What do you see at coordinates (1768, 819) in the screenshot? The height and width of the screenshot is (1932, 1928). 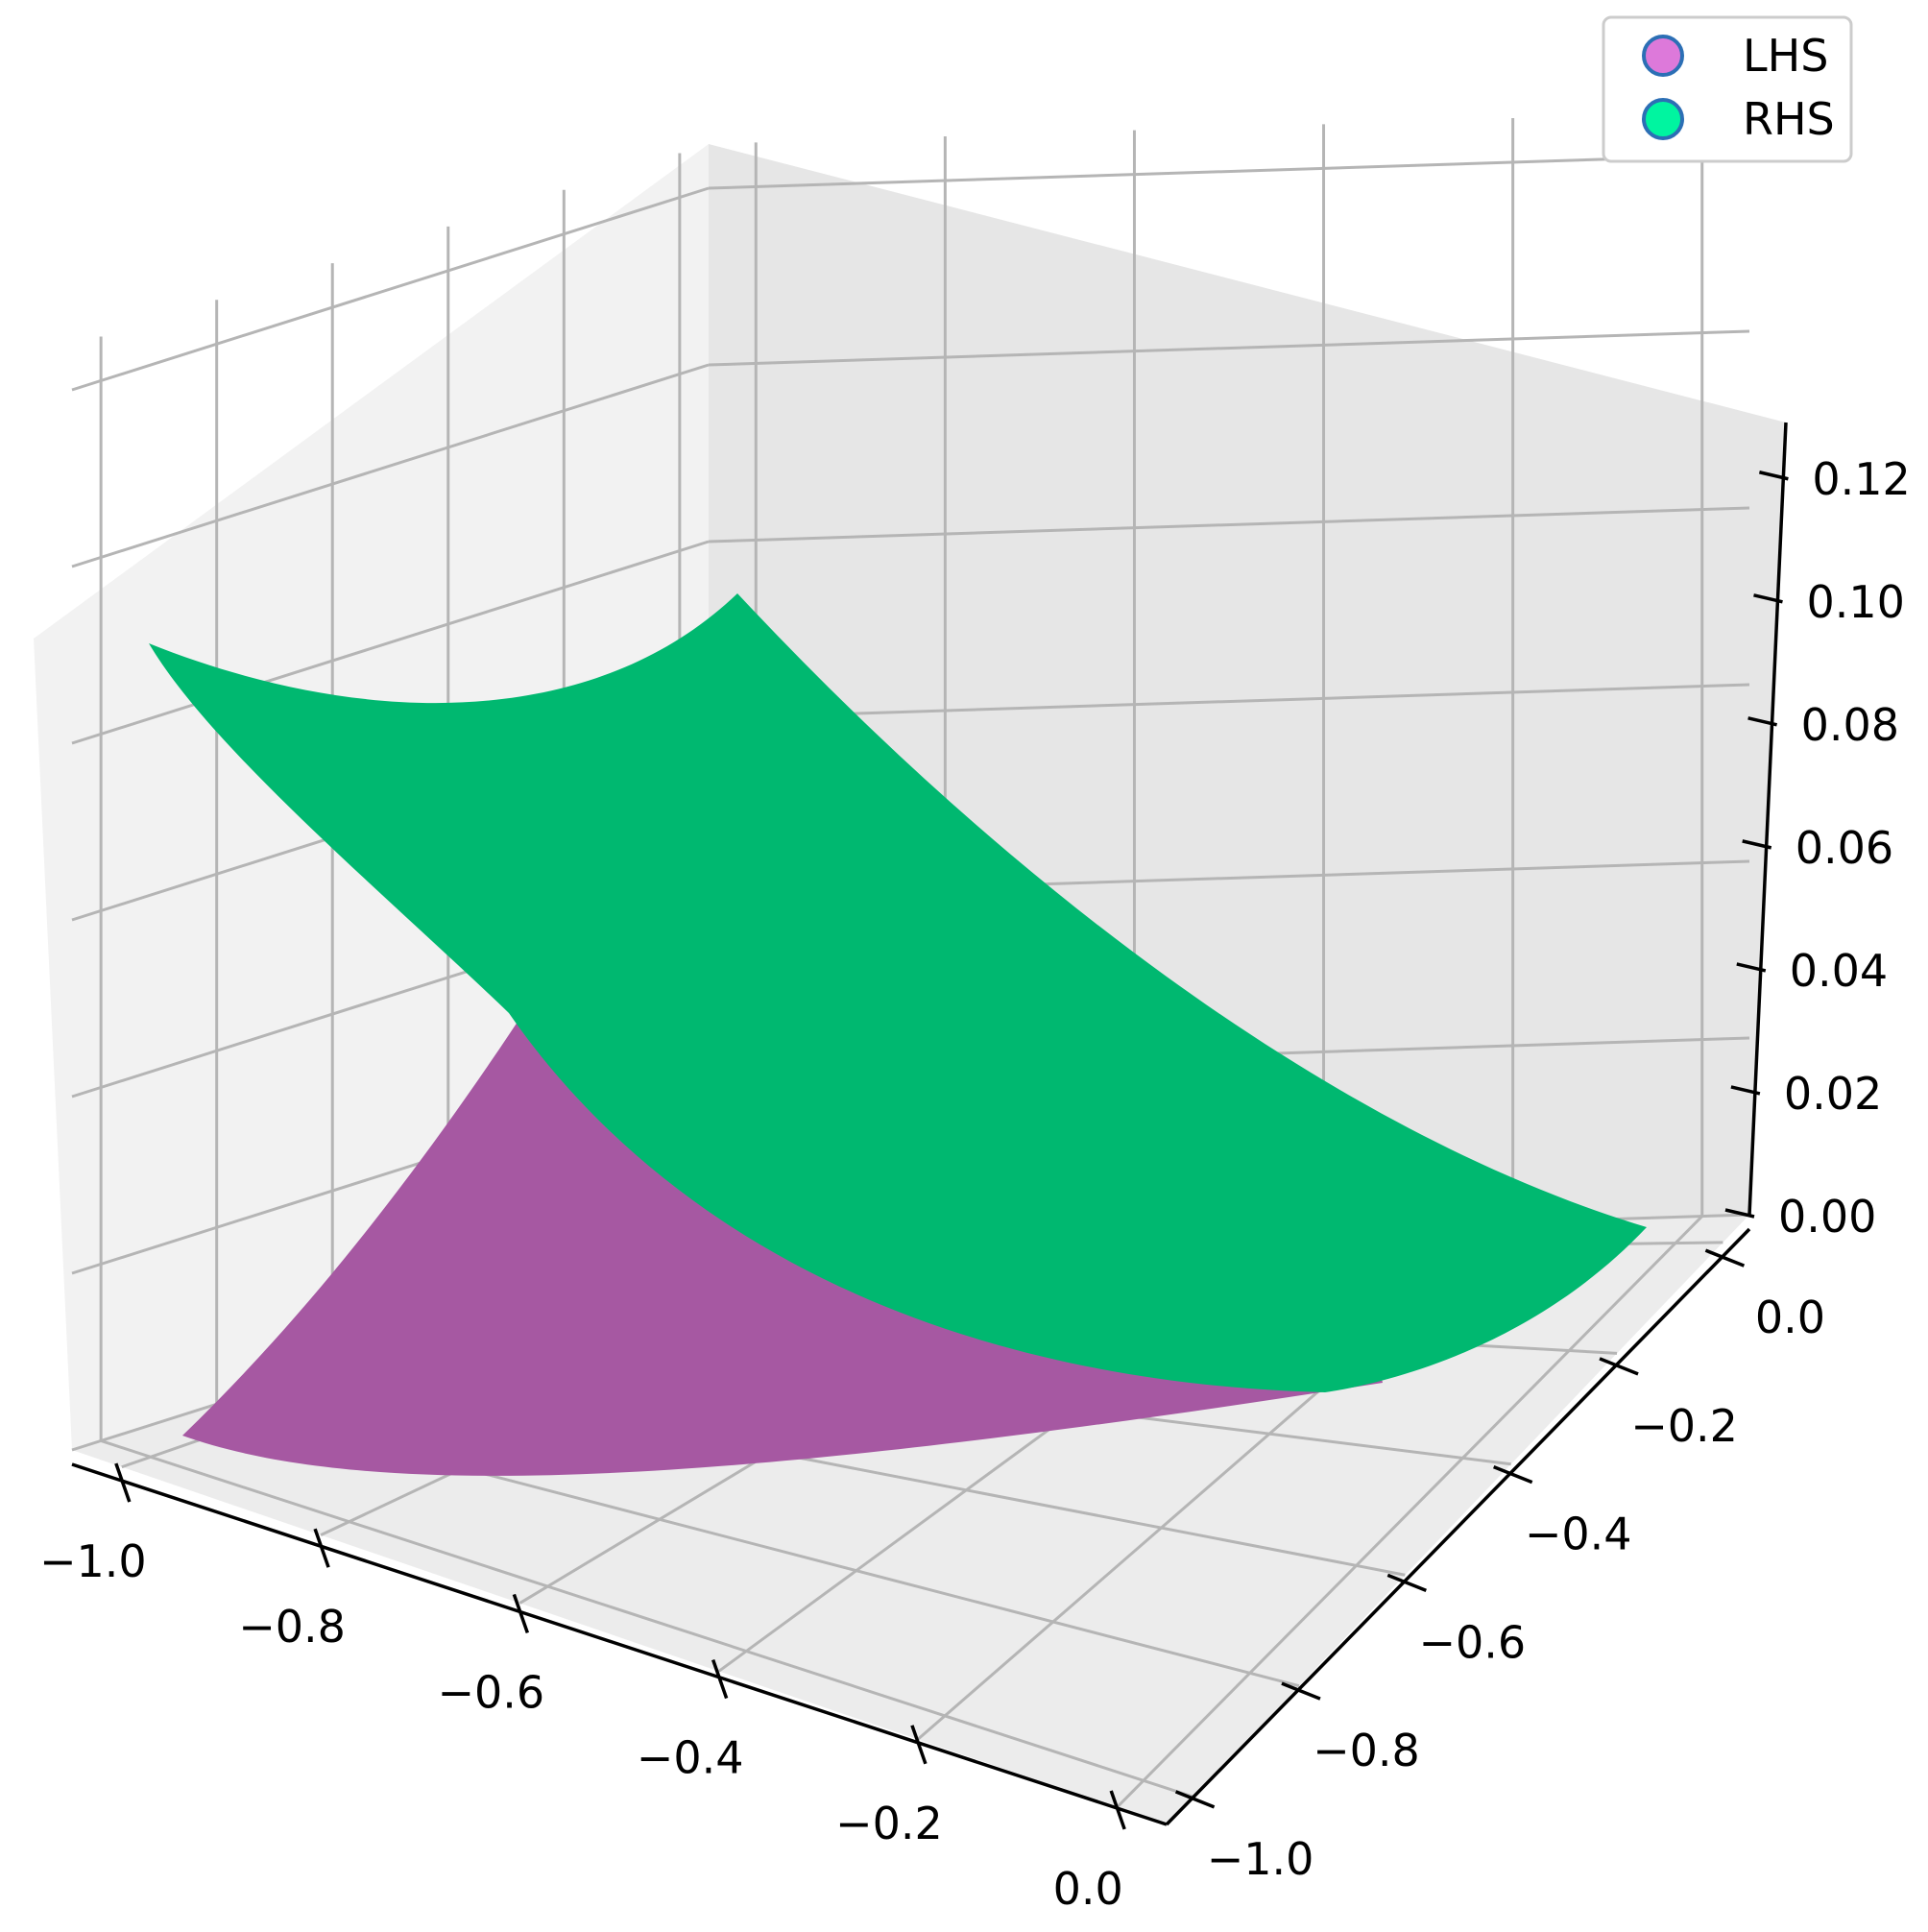 I see `z-axis-line` at bounding box center [1768, 819].